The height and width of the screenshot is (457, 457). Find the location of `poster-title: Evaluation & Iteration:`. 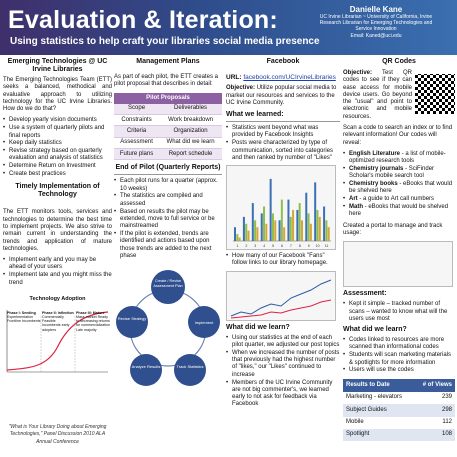

poster-title: Evaluation & Iteration: is located at coordinates (143, 20).